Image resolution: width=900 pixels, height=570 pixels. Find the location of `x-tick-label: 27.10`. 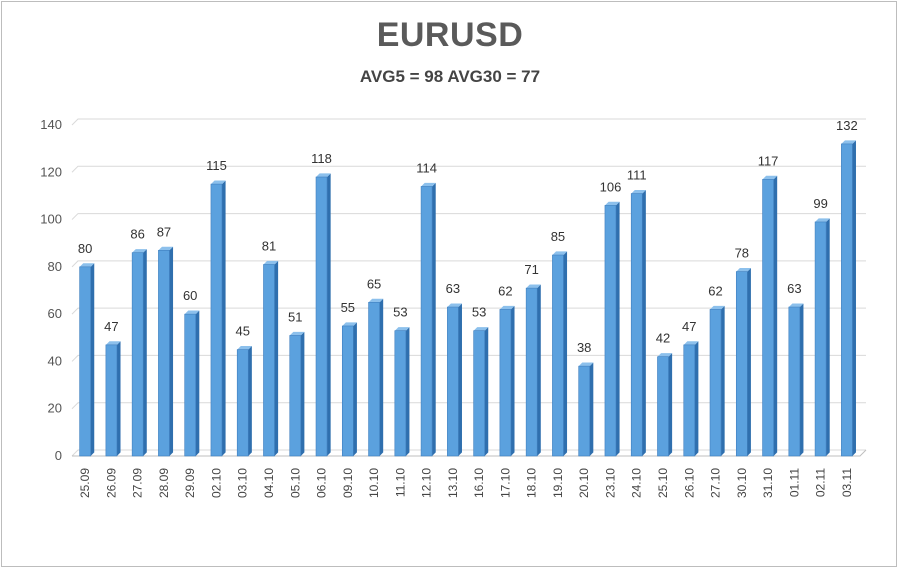

x-tick-label: 27.10 is located at coordinates (716, 483).